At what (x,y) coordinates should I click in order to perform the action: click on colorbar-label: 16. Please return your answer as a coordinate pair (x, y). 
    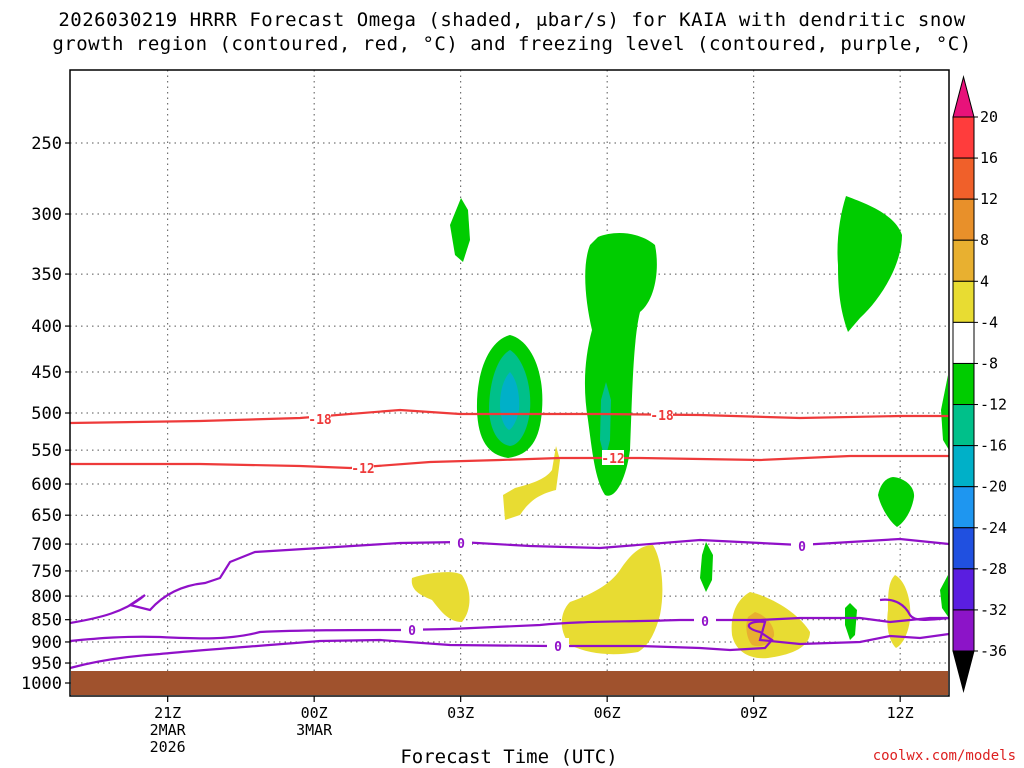
    Looking at the image, I should click on (989, 158).